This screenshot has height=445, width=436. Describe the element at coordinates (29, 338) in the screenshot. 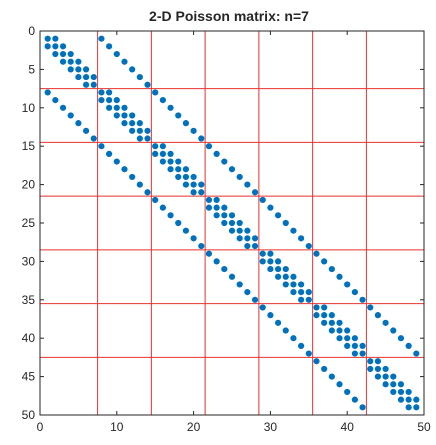

I see `y-tick-label-40: 40` at that location.